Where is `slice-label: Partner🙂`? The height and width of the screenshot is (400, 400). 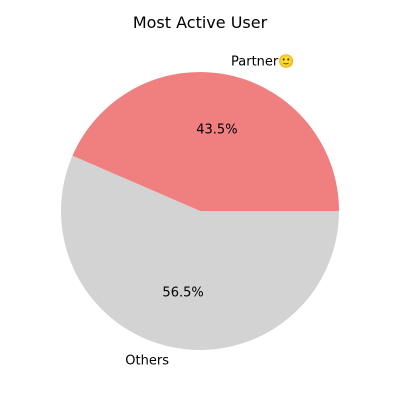
slice-label: Partner🙂 is located at coordinates (262, 61).